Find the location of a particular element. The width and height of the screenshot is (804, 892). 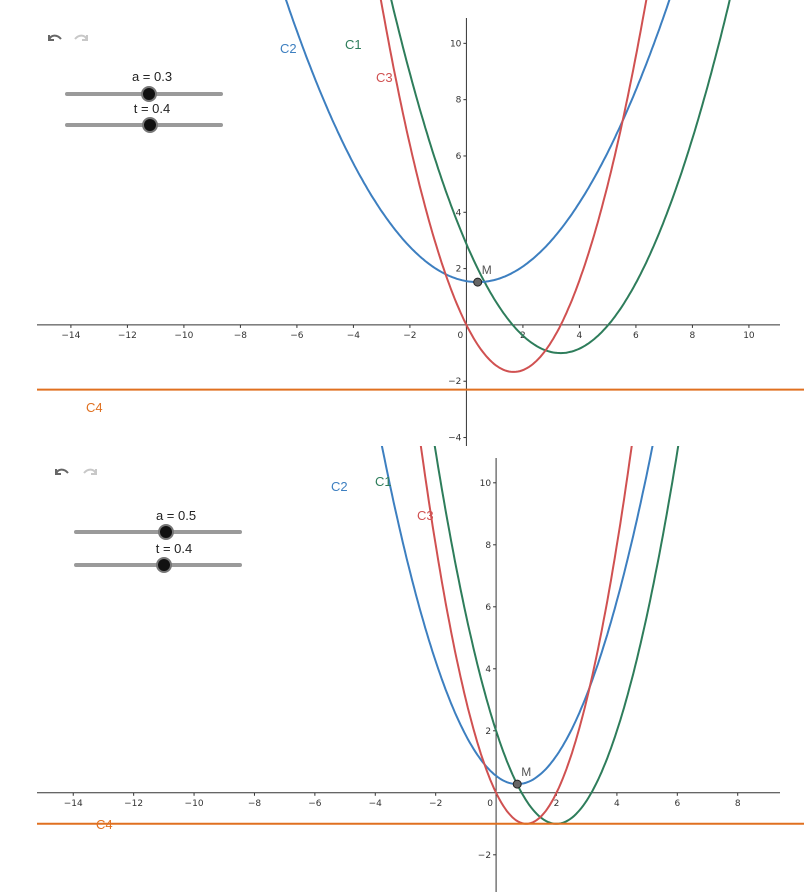

curve-c2 is located at coordinates (517, 616).